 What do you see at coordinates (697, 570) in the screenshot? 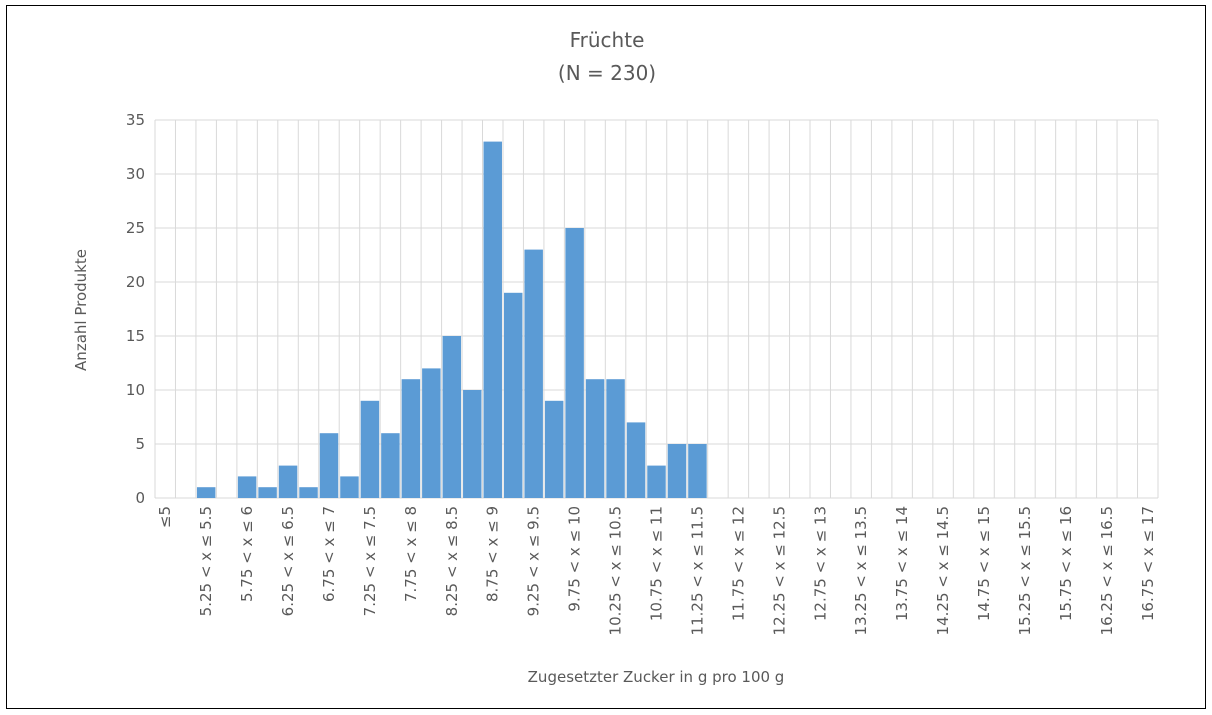
I see `x-tick-label: 11.25 < x ≤ 11.5` at bounding box center [697, 570].